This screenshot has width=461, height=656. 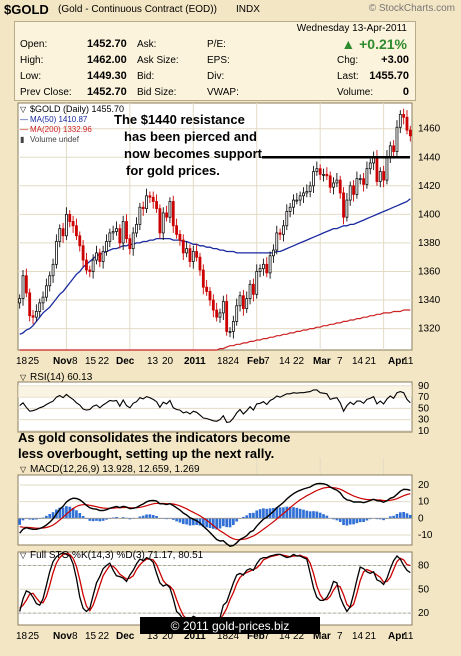 What do you see at coordinates (248, 9) in the screenshot?
I see `exchange: INDX` at bounding box center [248, 9].